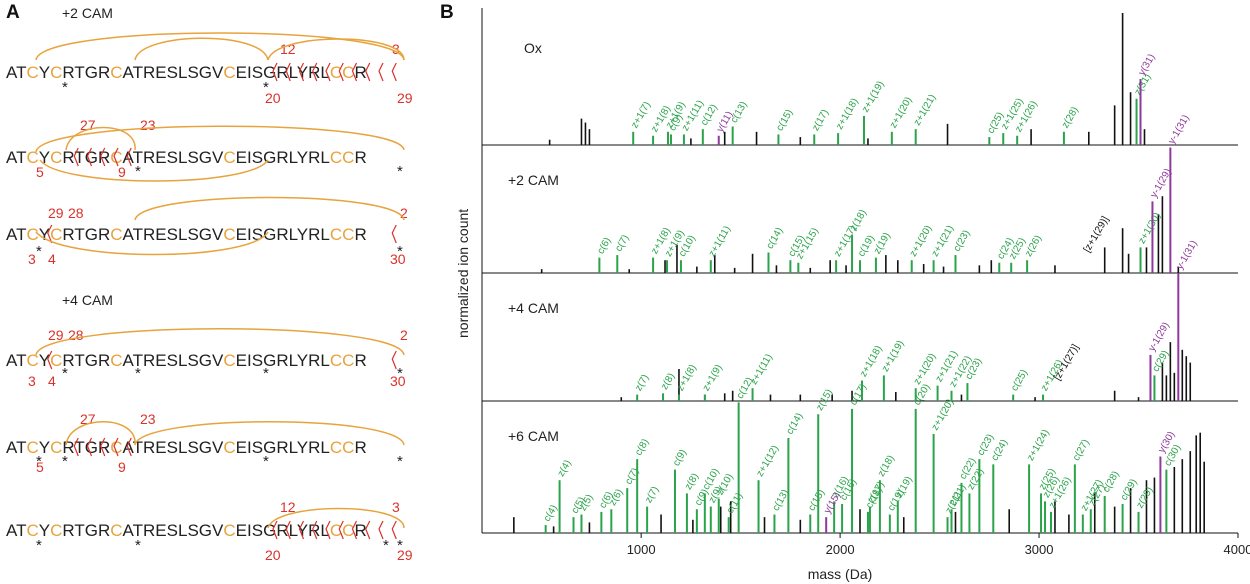 The width and height of the screenshot is (1250, 584). I want to click on residue: I, so click(249, 157).